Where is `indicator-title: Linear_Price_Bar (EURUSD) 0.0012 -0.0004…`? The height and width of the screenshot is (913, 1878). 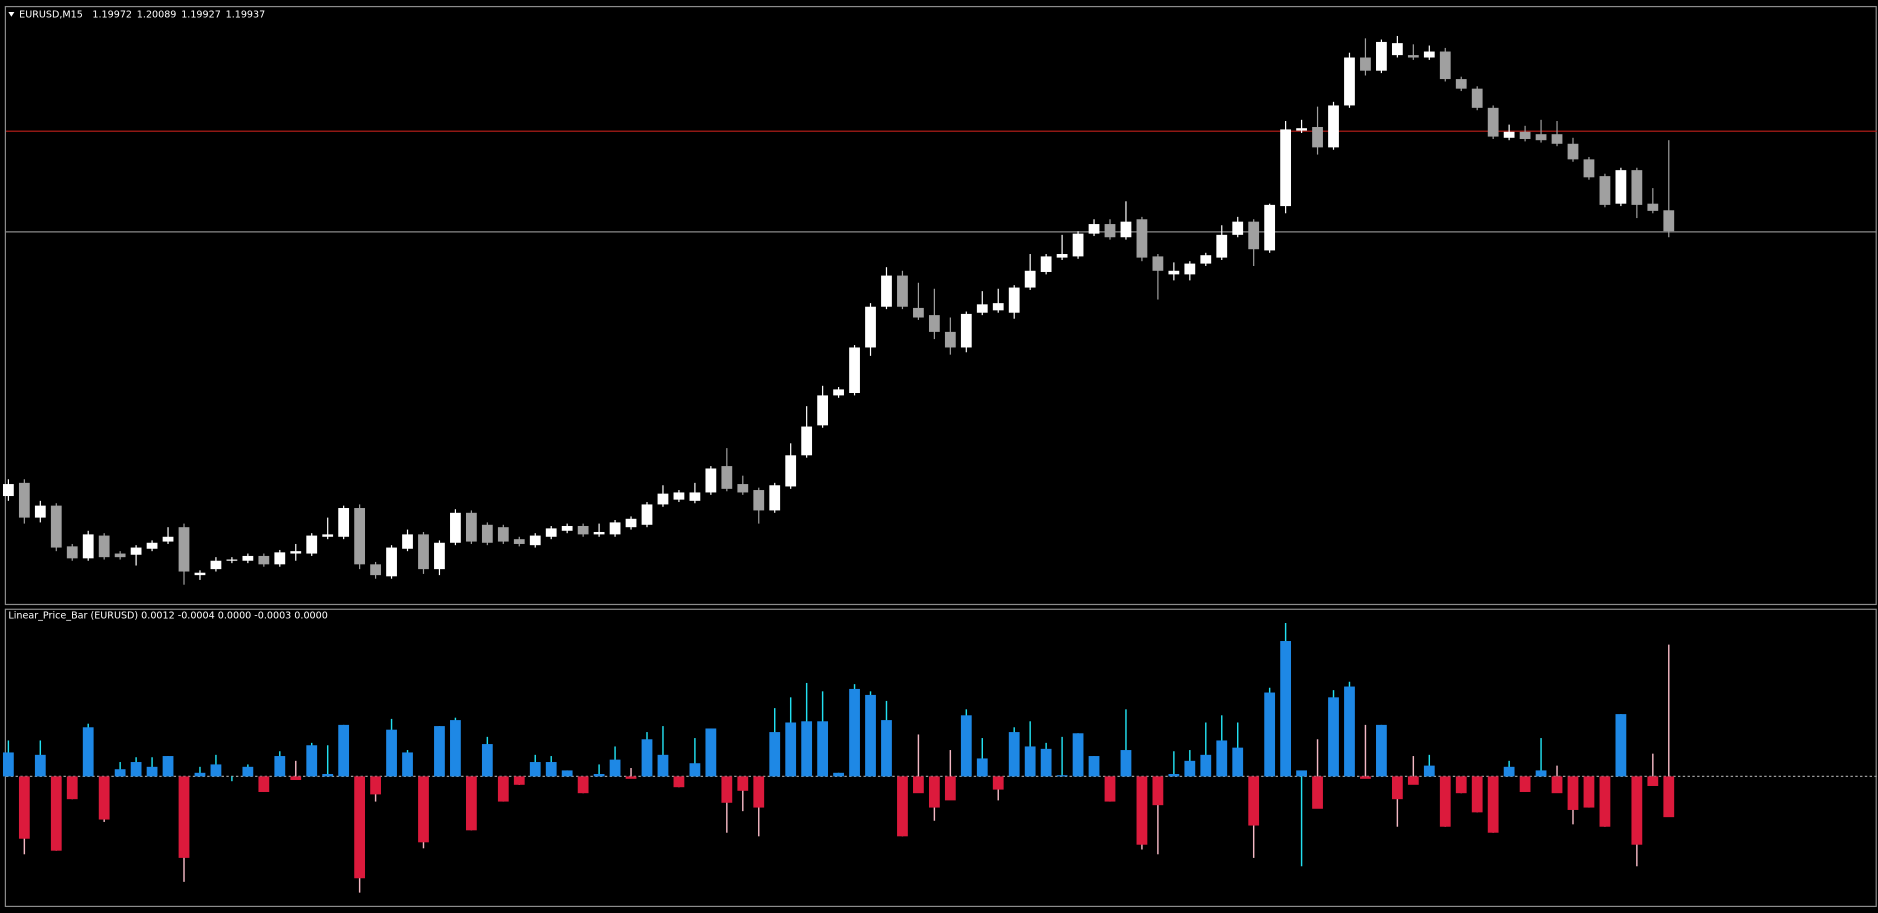 indicator-title: Linear_Price_Bar (EURUSD) 0.0012 -0.0004… is located at coordinates (167, 615).